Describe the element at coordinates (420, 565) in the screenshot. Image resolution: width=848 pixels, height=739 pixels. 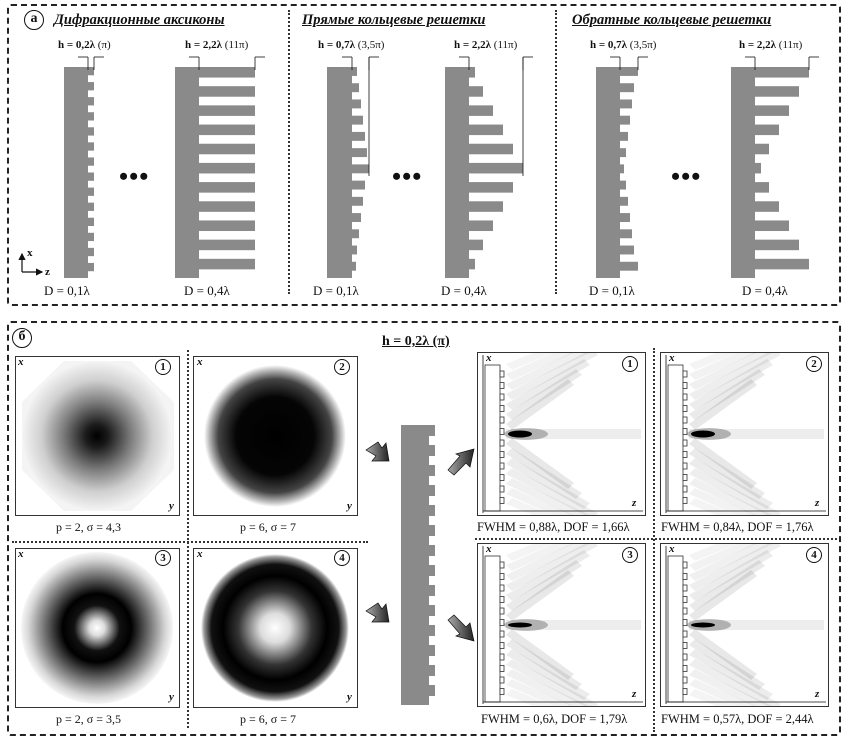
I see `center-element-svg` at that location.